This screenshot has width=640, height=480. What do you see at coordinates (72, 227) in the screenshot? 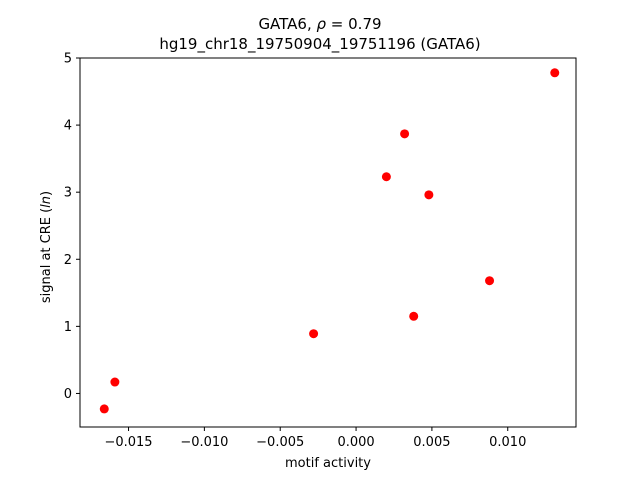
I see `y-axis-ticks: 0 1 2 3 4 5` at bounding box center [72, 227].